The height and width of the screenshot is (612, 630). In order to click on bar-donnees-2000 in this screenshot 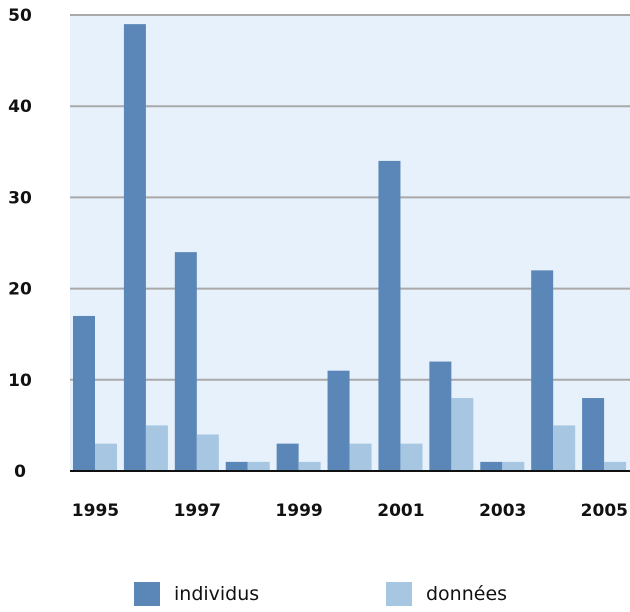, I will do `click(360, 457)`.